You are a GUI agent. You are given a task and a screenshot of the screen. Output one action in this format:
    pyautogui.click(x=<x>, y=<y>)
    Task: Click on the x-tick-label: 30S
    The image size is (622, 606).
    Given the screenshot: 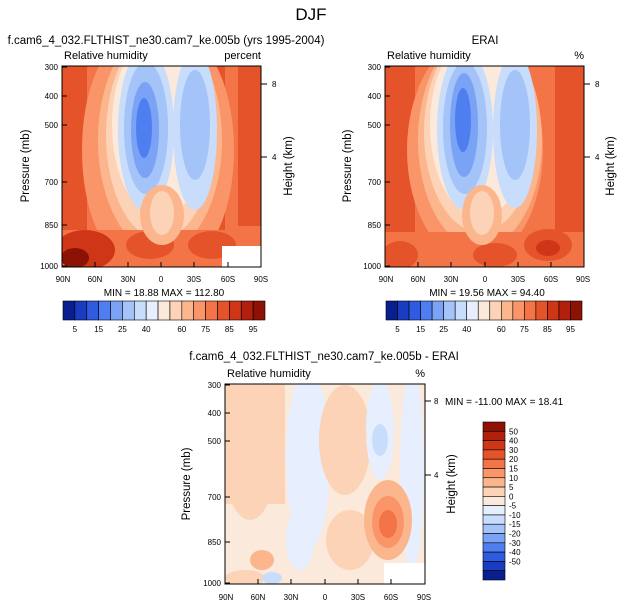 What is the action you would take?
    pyautogui.click(x=194, y=279)
    